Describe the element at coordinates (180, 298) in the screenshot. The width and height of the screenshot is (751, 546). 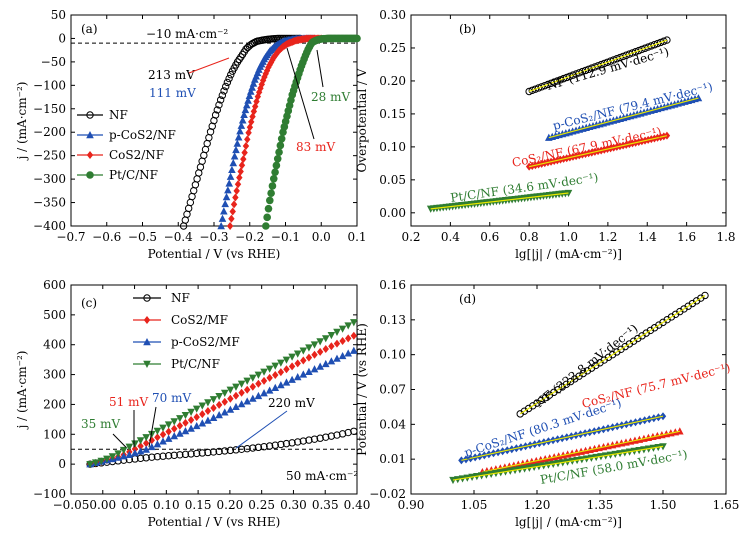
I see `legend-label: NF` at that location.